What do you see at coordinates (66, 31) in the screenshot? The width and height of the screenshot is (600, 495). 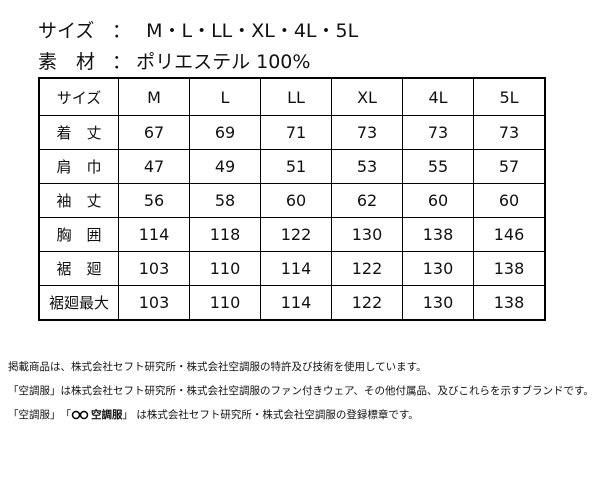 I see `label: サイズ` at bounding box center [66, 31].